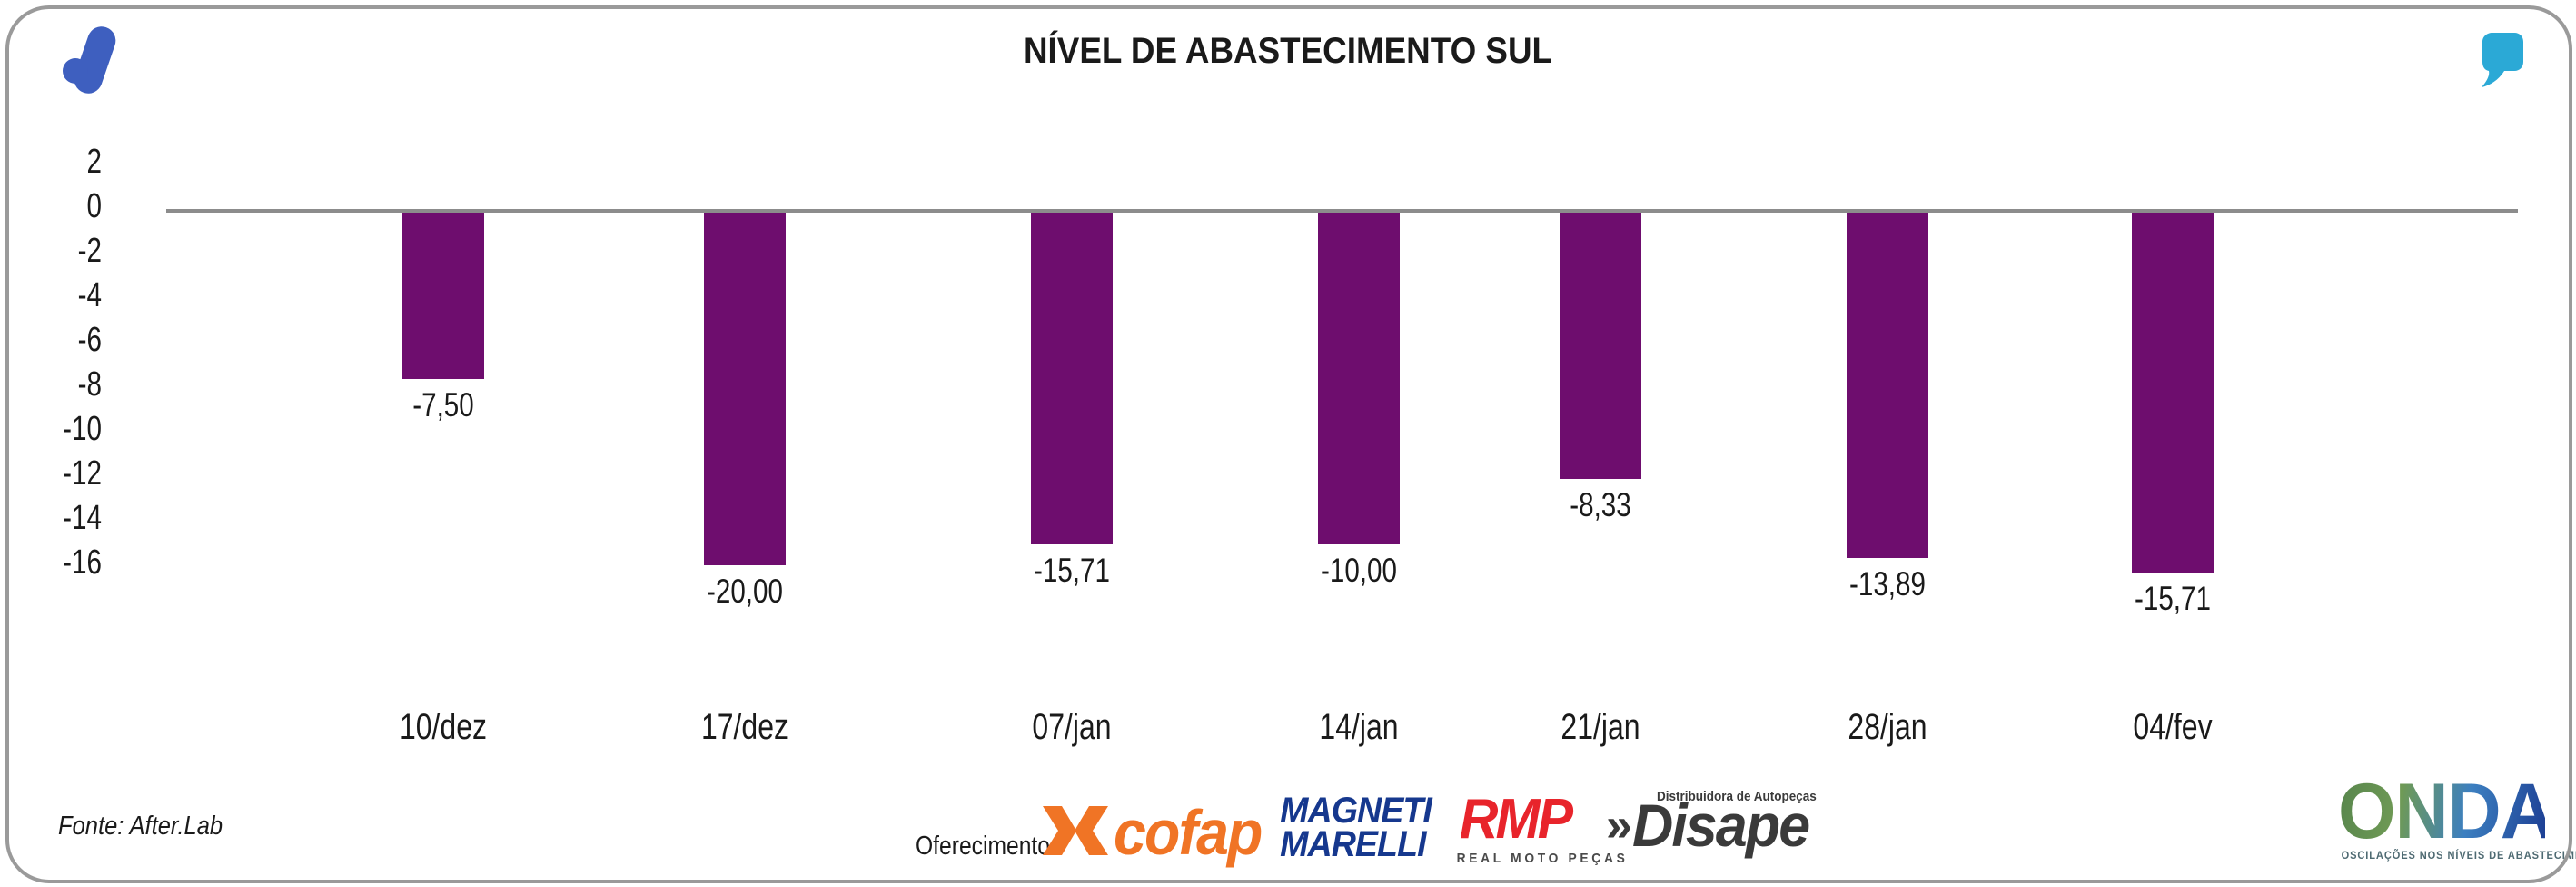 The width and height of the screenshot is (2576, 887). What do you see at coordinates (82, 562) in the screenshot?
I see `y-axis-tick: -16` at bounding box center [82, 562].